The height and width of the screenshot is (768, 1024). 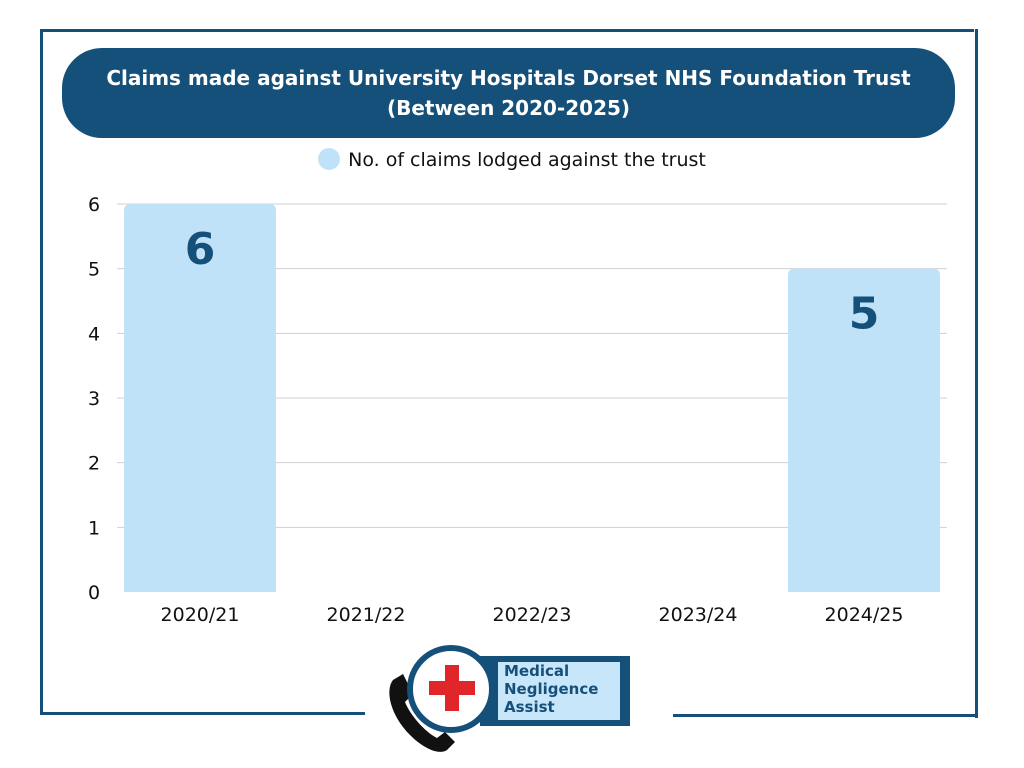 What do you see at coordinates (94, 528) in the screenshot?
I see `y-tick-label: 1` at bounding box center [94, 528].